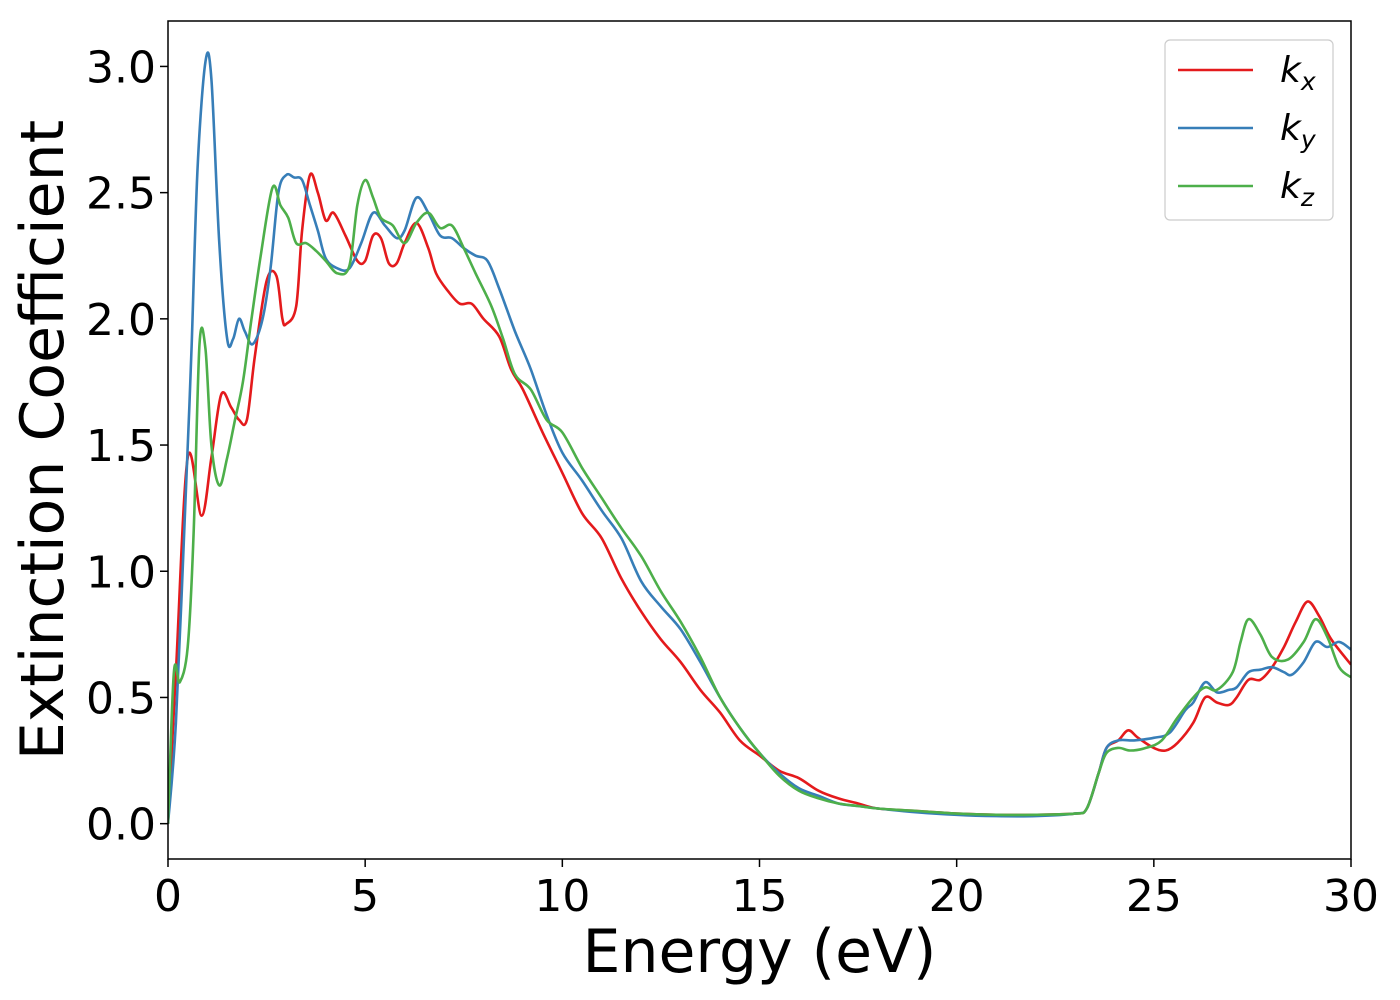  What do you see at coordinates (121, 194) in the screenshot?
I see `y-tick-label: 2.5` at bounding box center [121, 194].